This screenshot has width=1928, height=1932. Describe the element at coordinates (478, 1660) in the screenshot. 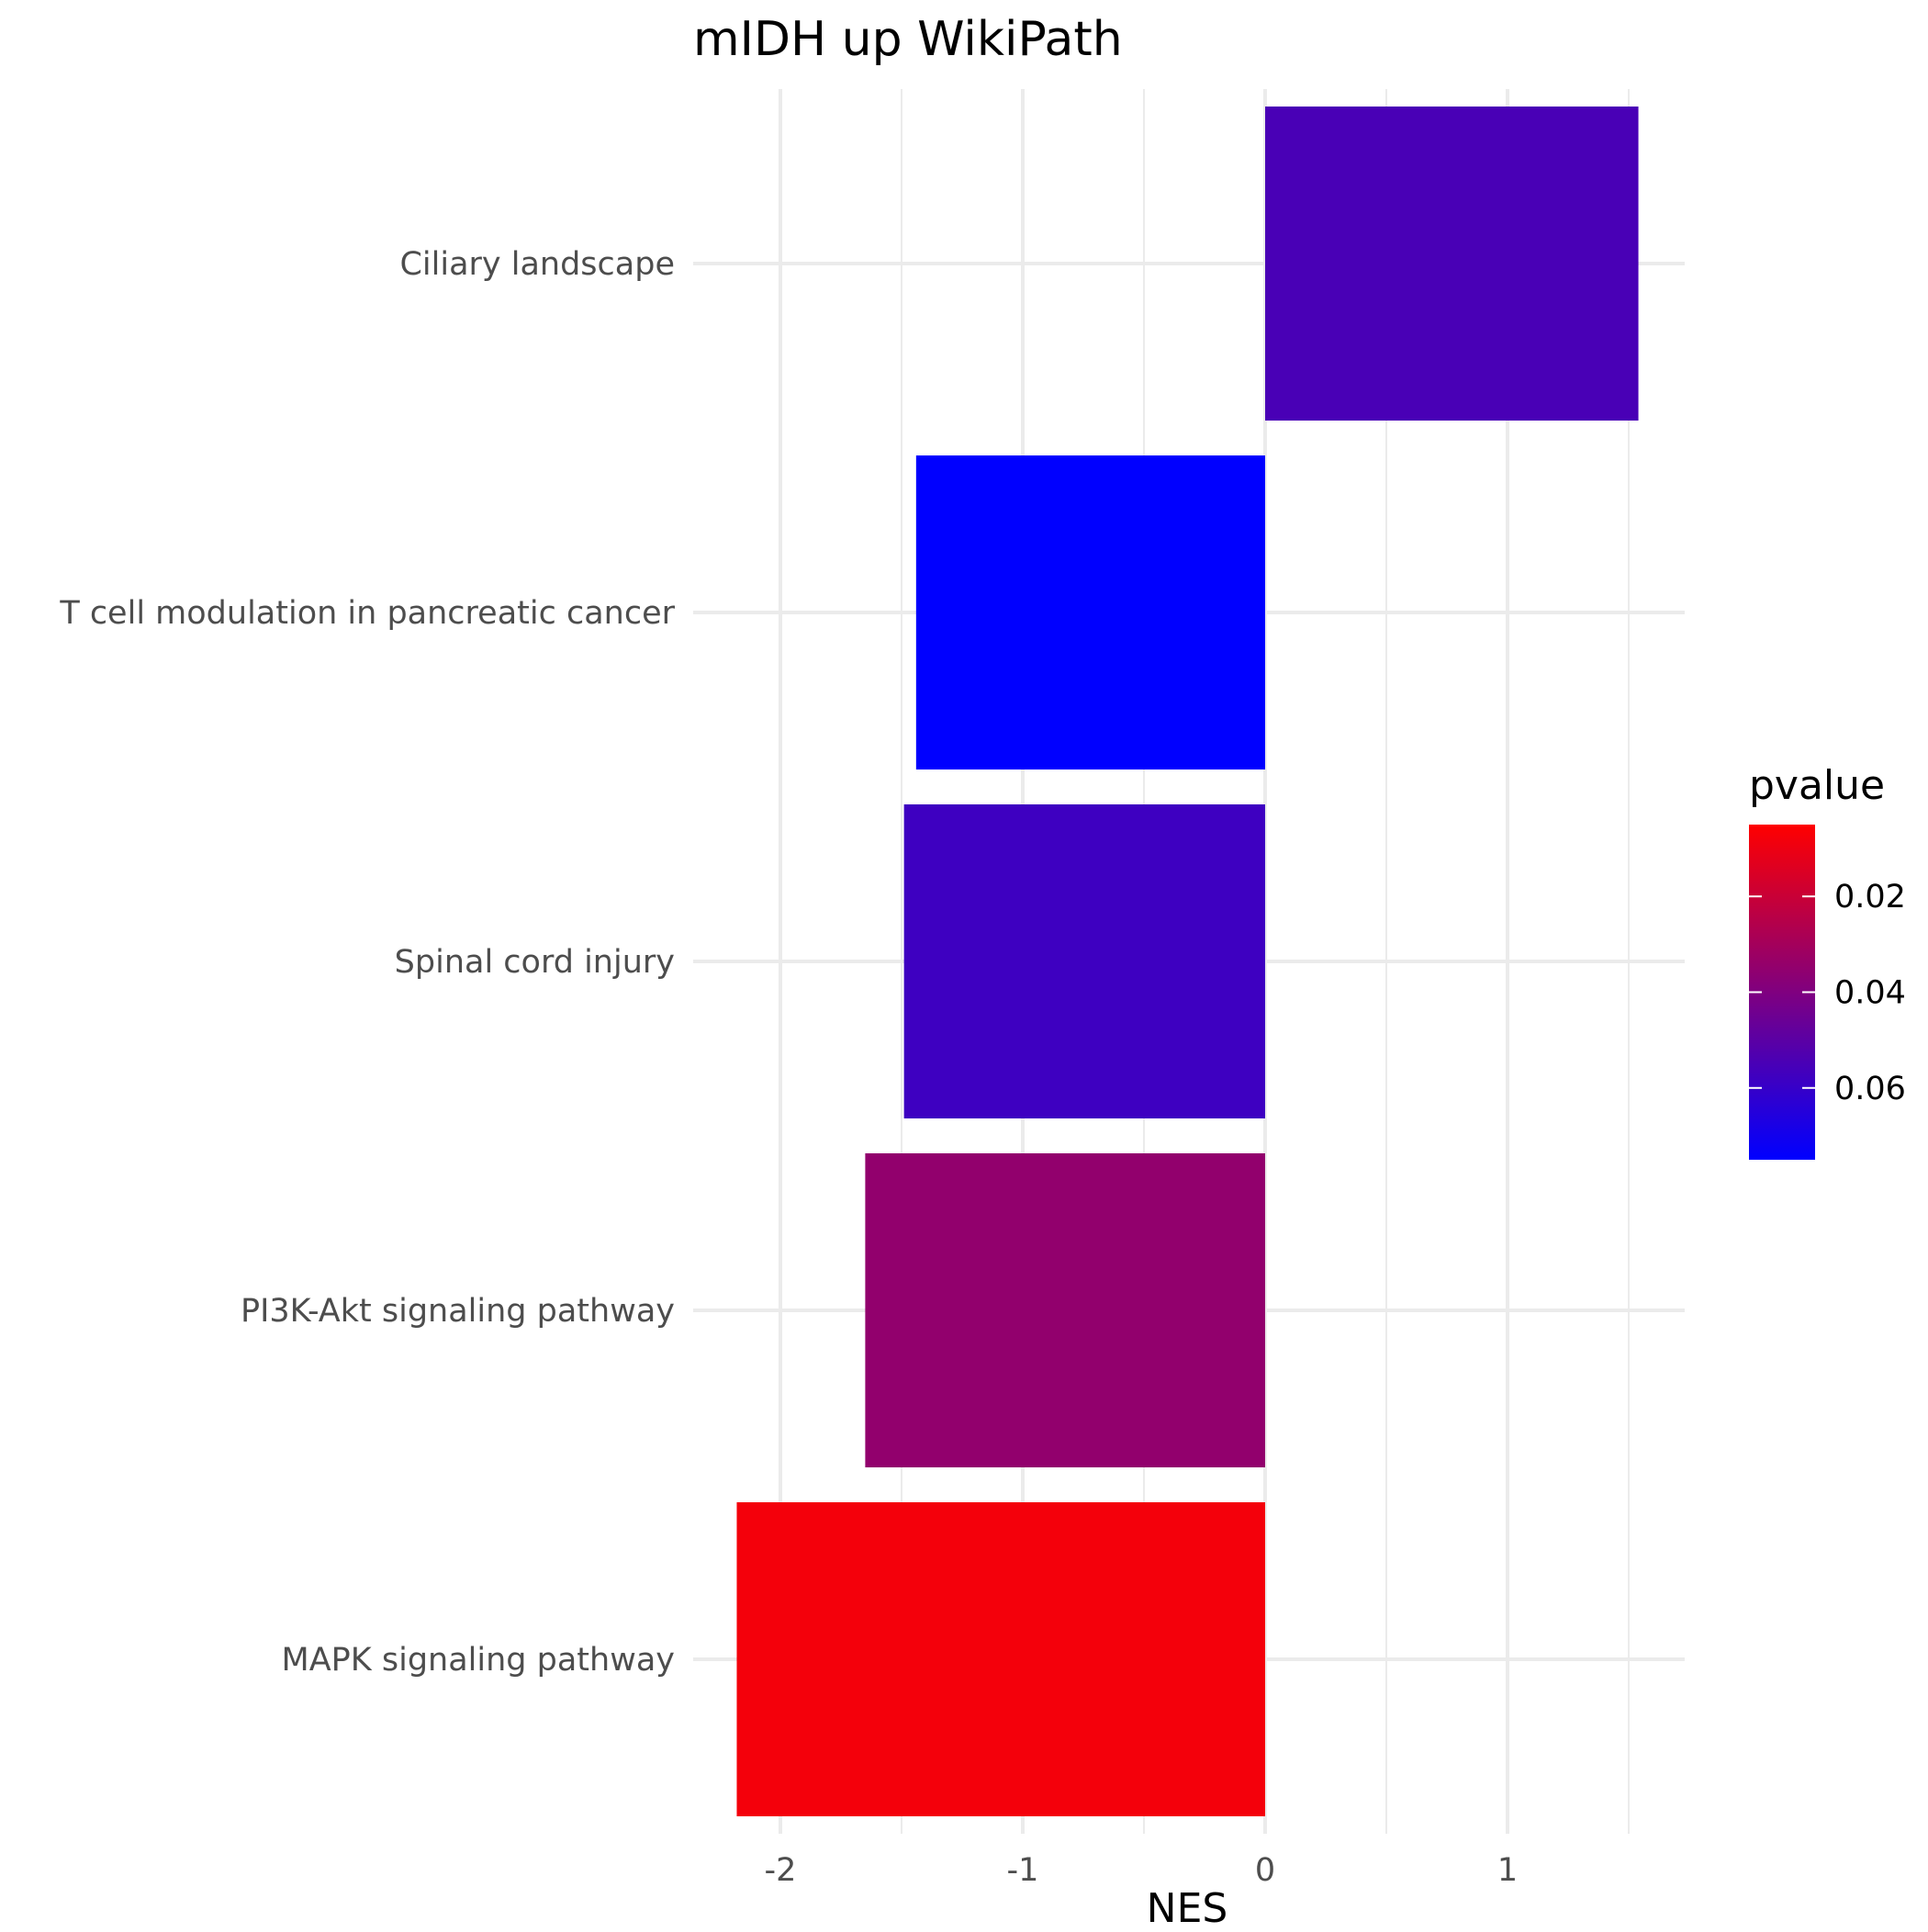

I see `y-tick-label: MAPK signaling pathway` at that location.